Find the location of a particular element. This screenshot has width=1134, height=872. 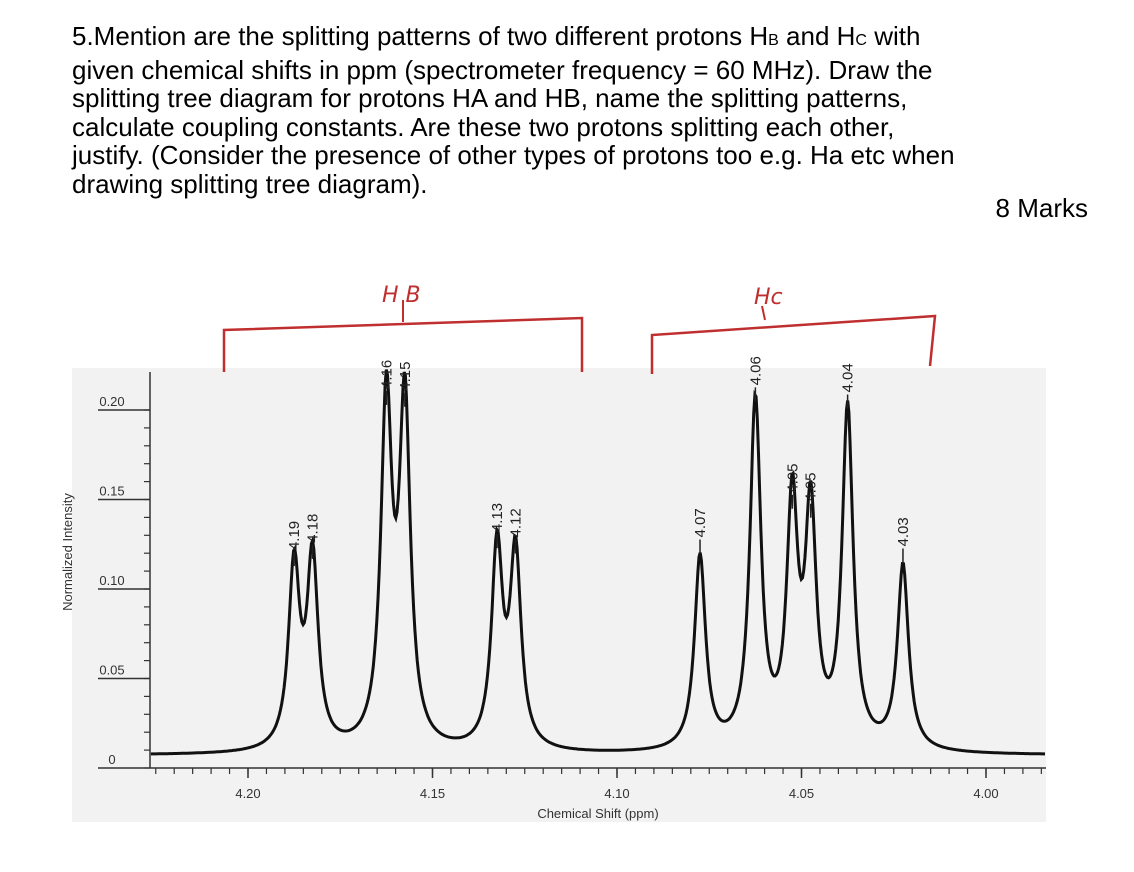

y-tick-labels: 0 0.05 0.10 0.15 0.20 is located at coordinates (111, 580).